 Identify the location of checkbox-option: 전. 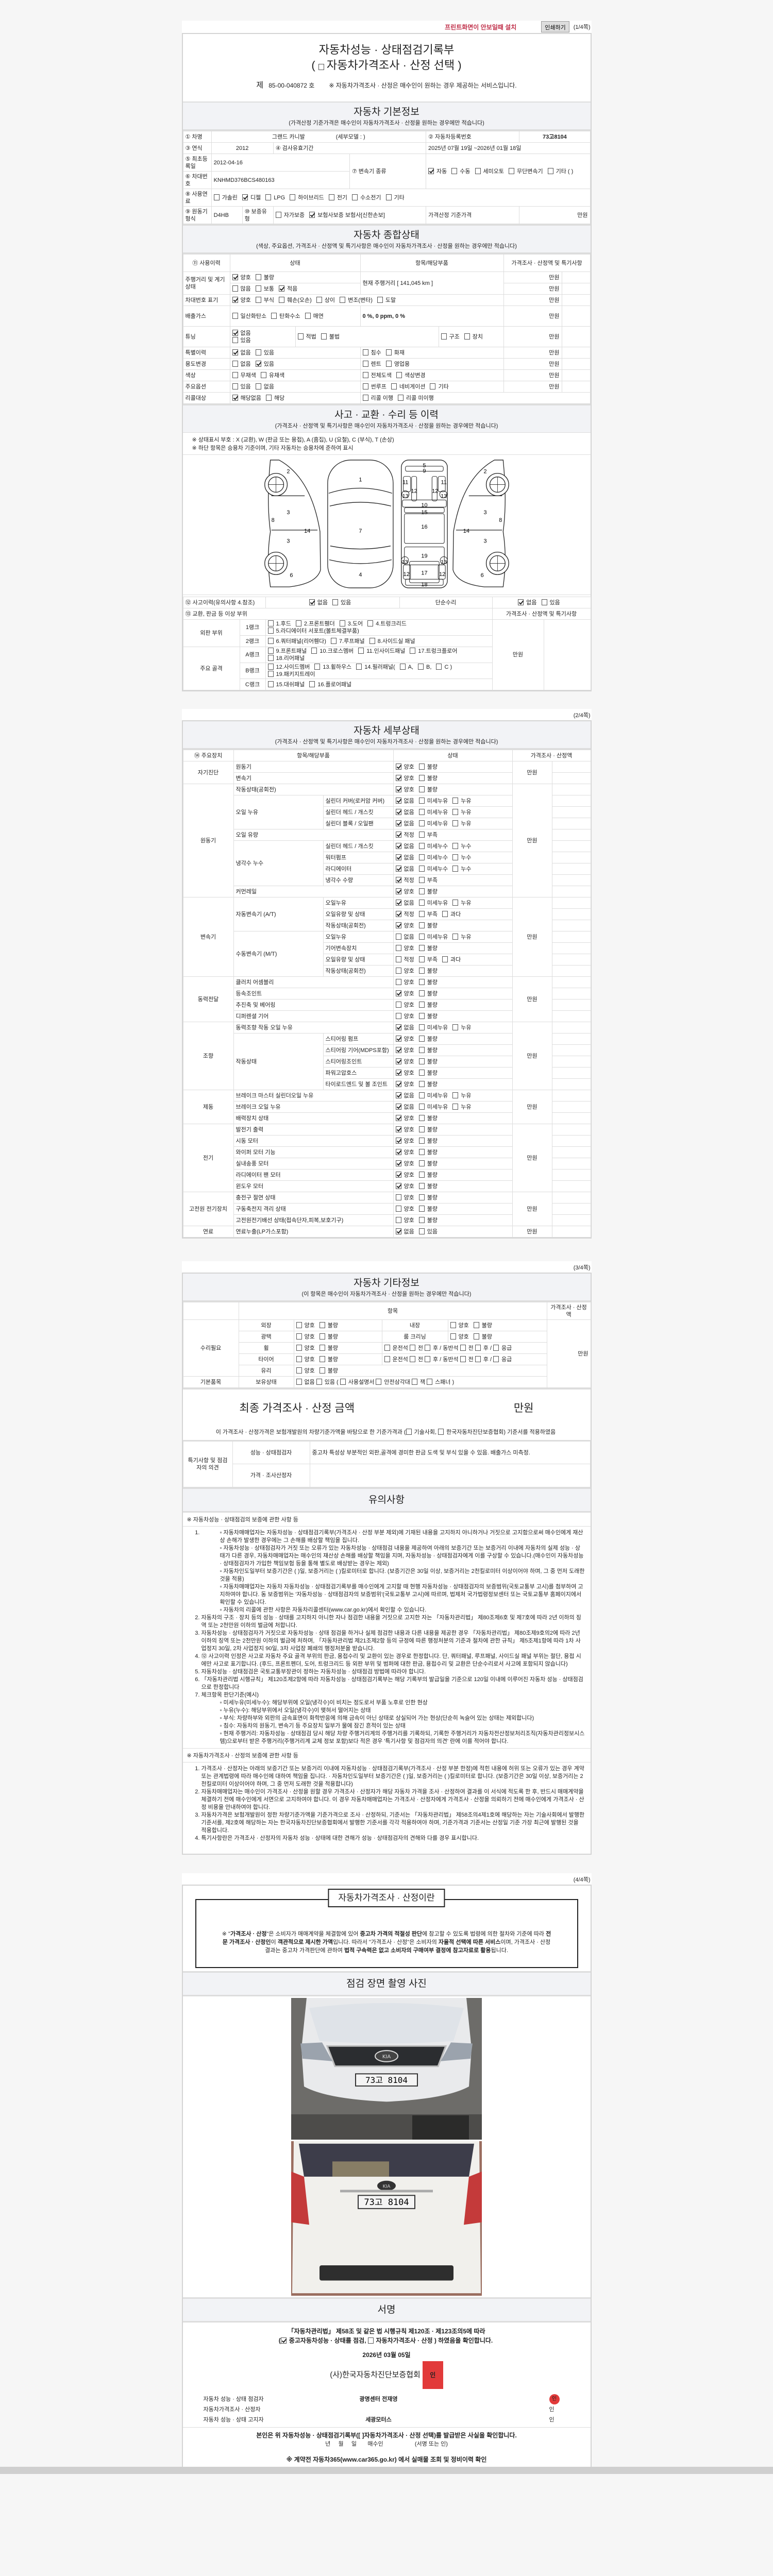
(467, 1359).